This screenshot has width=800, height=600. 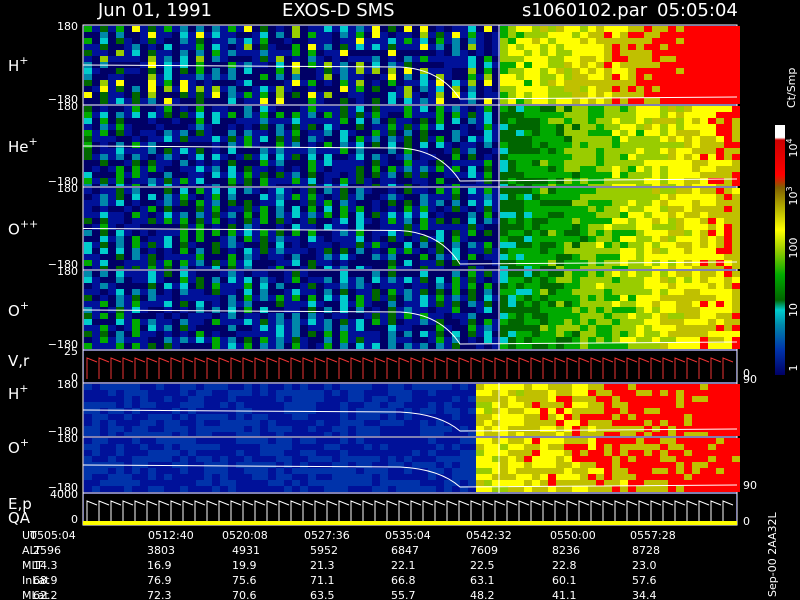 What do you see at coordinates (67, 26) in the screenshot?
I see `y-tick-label: 180` at bounding box center [67, 26].